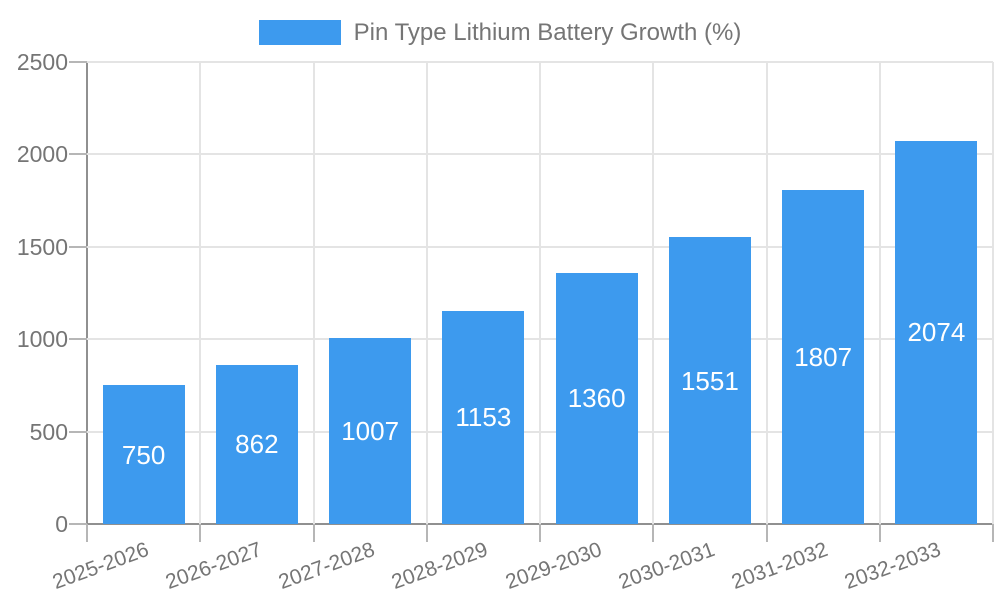  I want to click on y-axis-label: 2000, so click(42, 154).